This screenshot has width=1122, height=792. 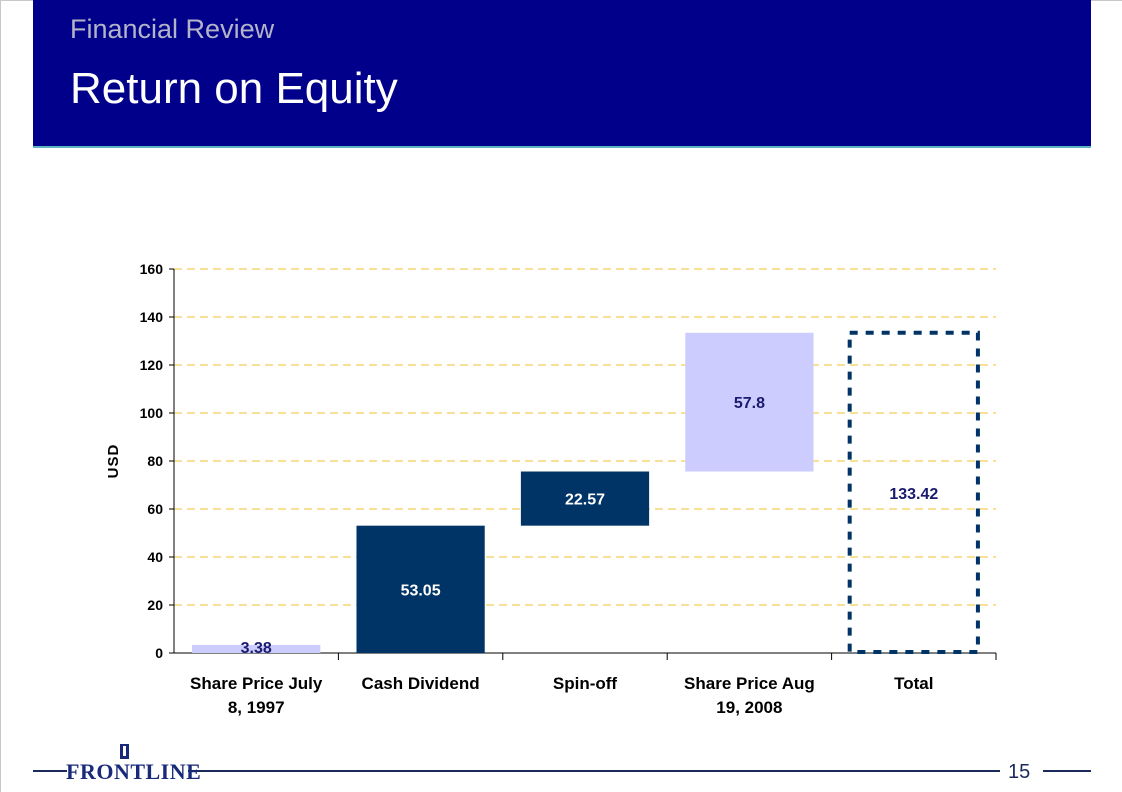 What do you see at coordinates (155, 509) in the screenshot?
I see `y-tick-label: 60` at bounding box center [155, 509].